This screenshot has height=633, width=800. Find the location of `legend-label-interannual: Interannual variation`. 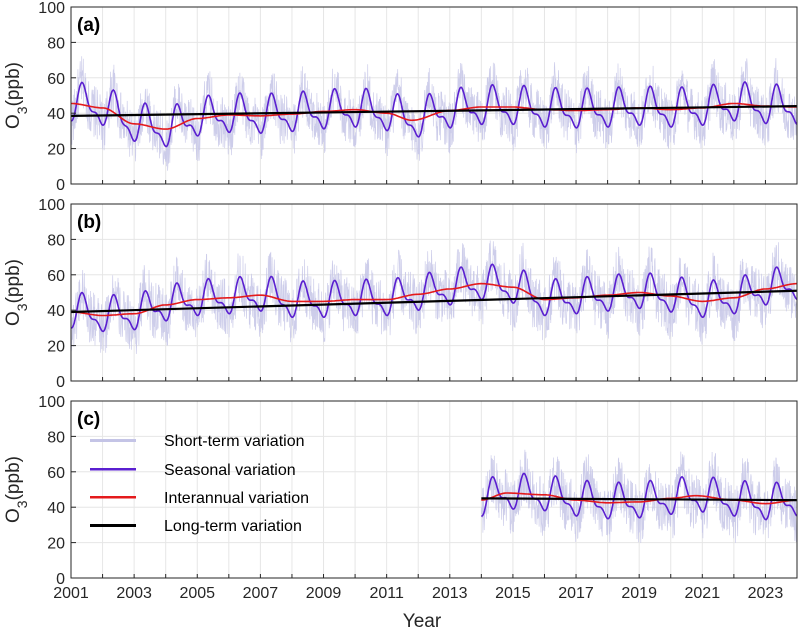

legend-label-interannual: Interannual variation is located at coordinates (236, 498).